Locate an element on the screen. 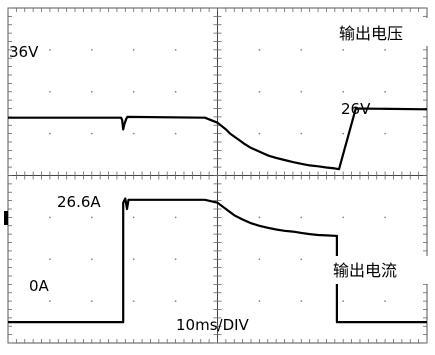 The width and height of the screenshot is (435, 355). channel-marker is located at coordinates (6, 218).